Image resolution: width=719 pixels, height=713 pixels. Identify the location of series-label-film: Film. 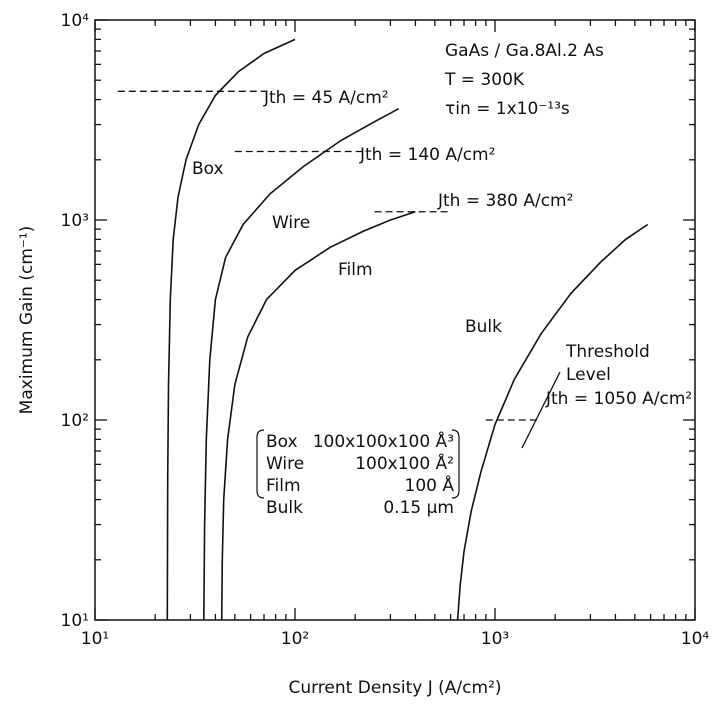
(355, 270).